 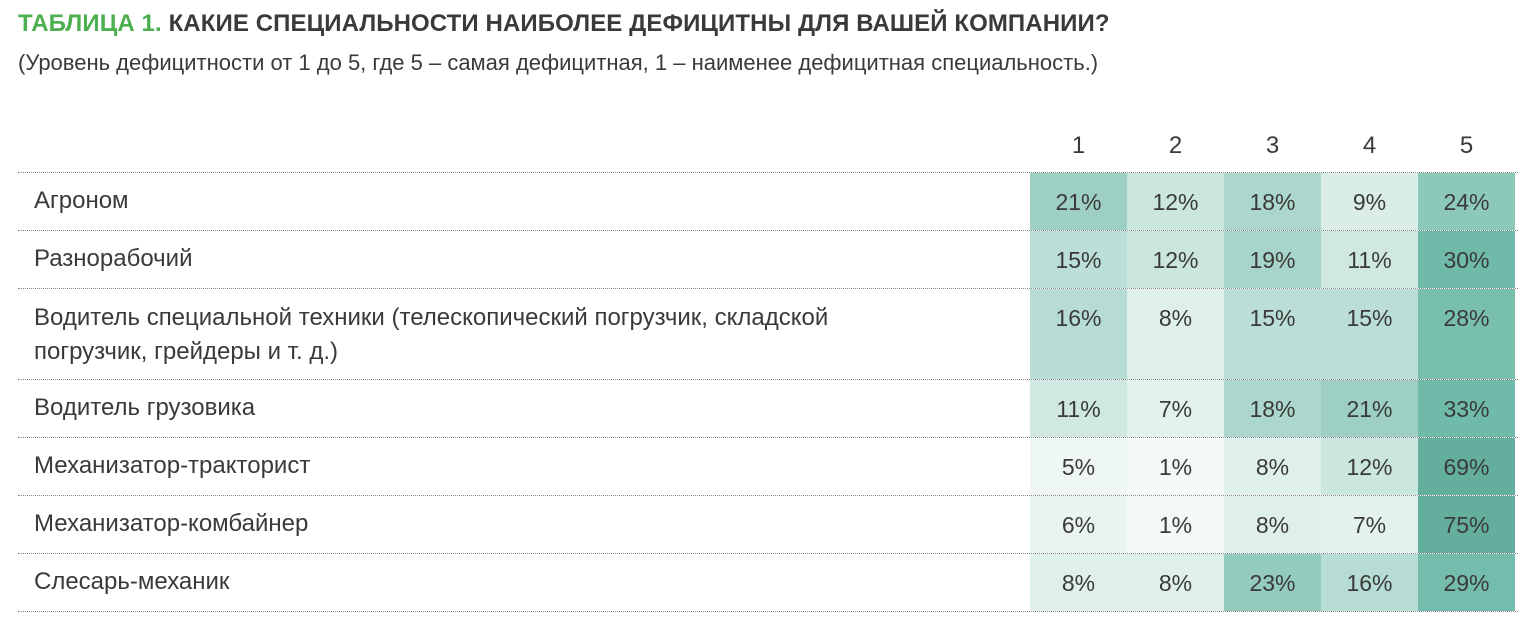 What do you see at coordinates (1369, 201) in the screenshot?
I see `value-cell: 9%` at bounding box center [1369, 201].